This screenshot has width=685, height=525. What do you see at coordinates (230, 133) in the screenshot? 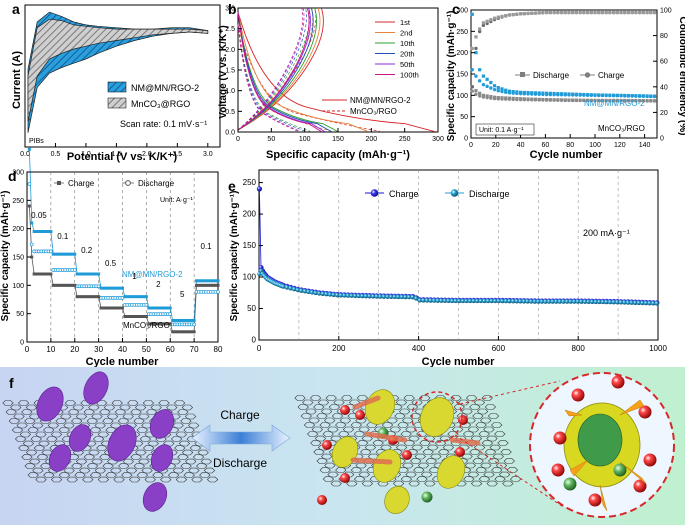
I see `b-ytick-label: 0.0` at bounding box center [230, 133].